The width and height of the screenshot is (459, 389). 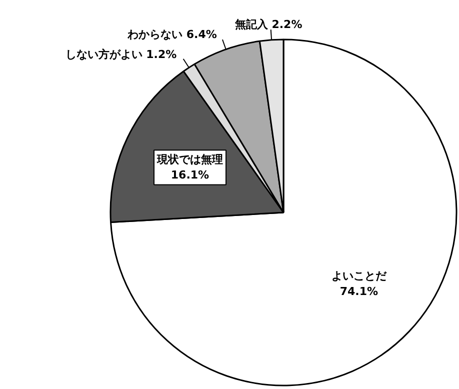 What do you see at coordinates (359, 291) in the screenshot?
I see `data-label: 74.1%` at bounding box center [359, 291].